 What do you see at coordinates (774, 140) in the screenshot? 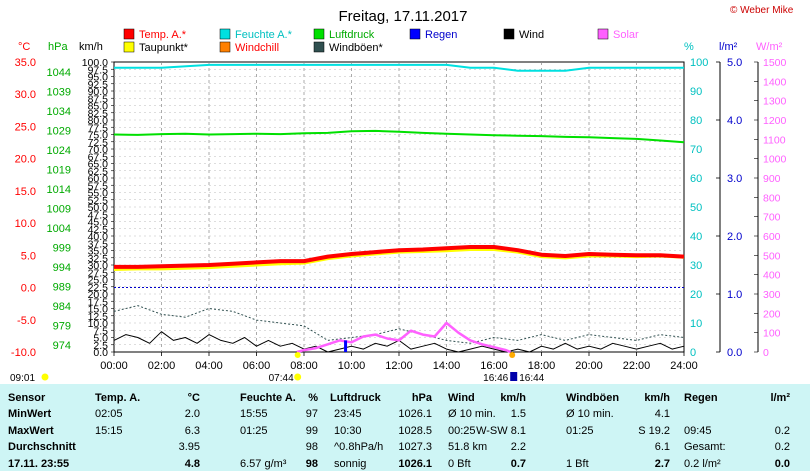
I see `solar-tick-label: 1100` at bounding box center [774, 140].